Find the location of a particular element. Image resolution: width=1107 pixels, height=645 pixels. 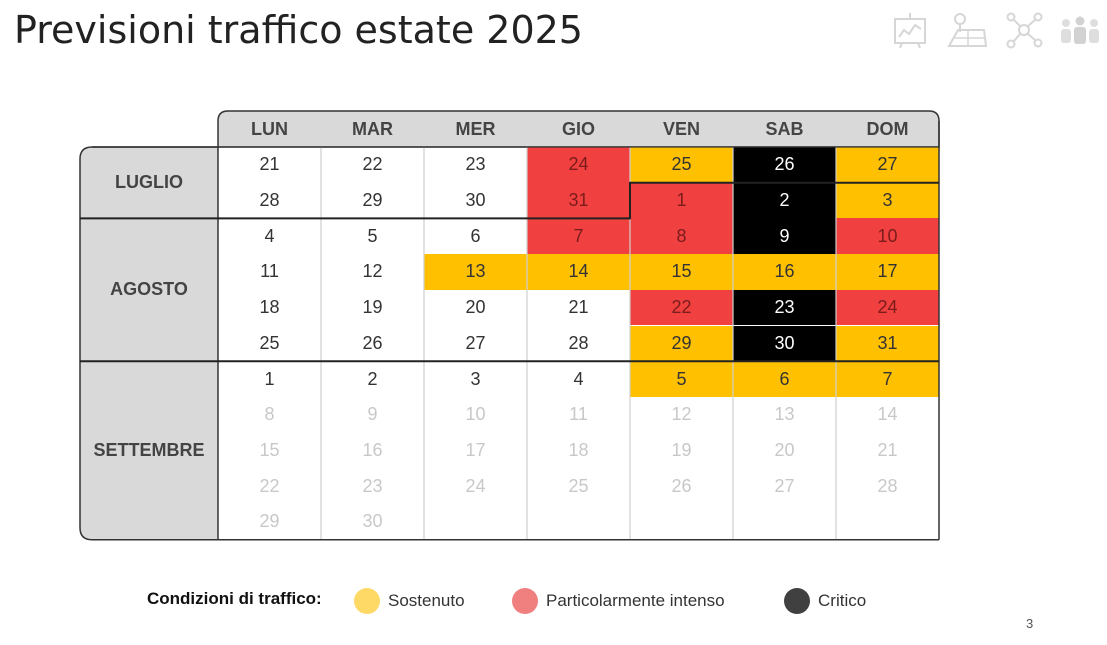

day-header-mer: MER is located at coordinates (475, 128).